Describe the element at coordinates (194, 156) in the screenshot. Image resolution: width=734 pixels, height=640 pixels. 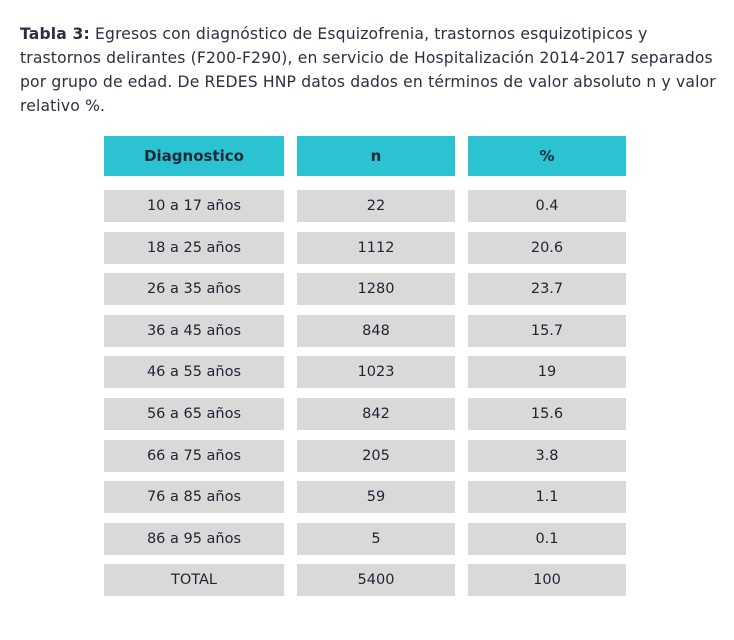
I see `header-diagnostico: Diagnostico` at that location.